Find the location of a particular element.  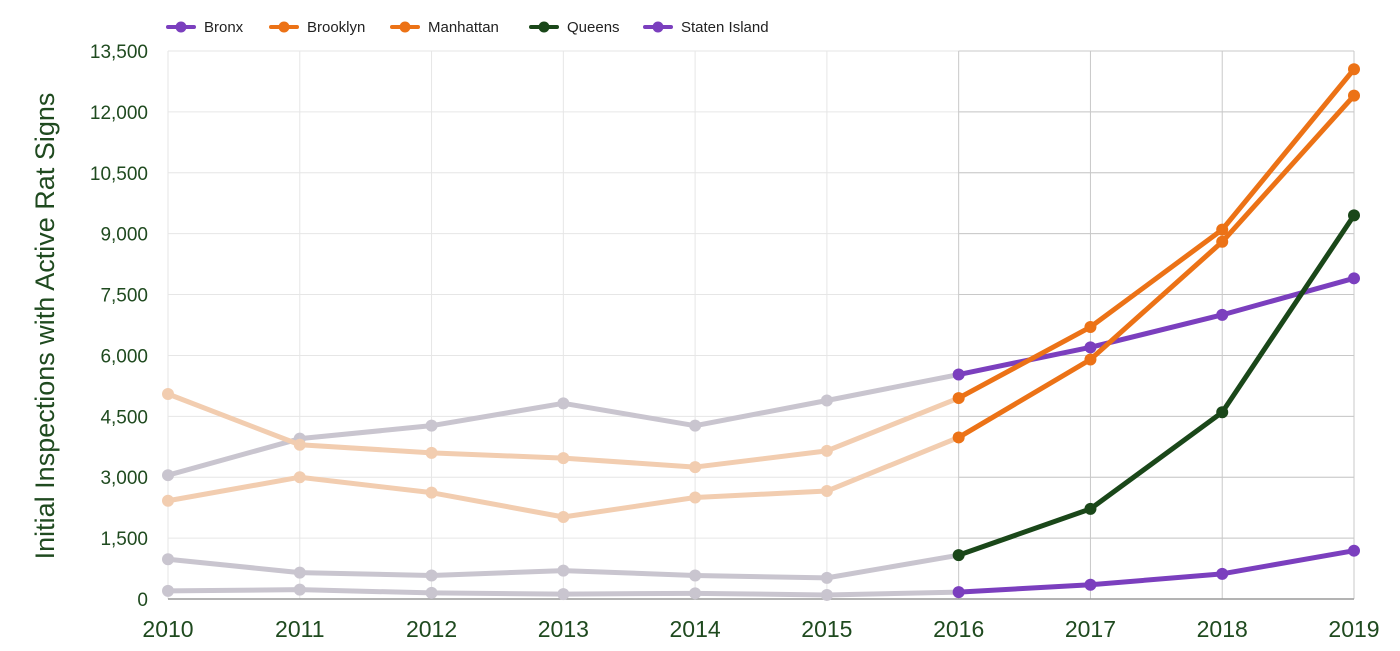

x-tick-label: 2017 is located at coordinates (1090, 629).